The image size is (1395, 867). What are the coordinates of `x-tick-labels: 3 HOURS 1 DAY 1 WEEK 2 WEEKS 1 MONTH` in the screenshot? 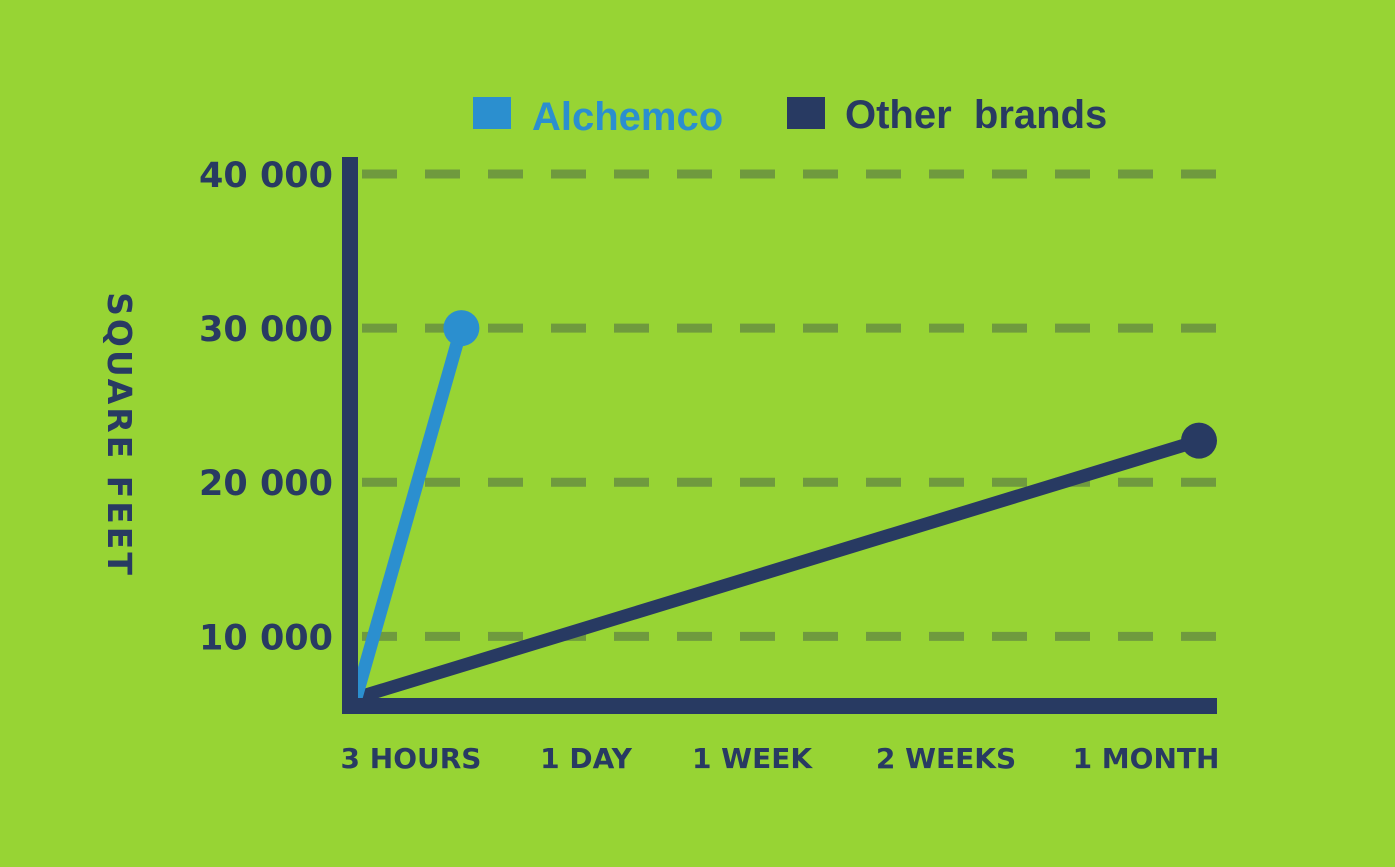 It's located at (780, 758).